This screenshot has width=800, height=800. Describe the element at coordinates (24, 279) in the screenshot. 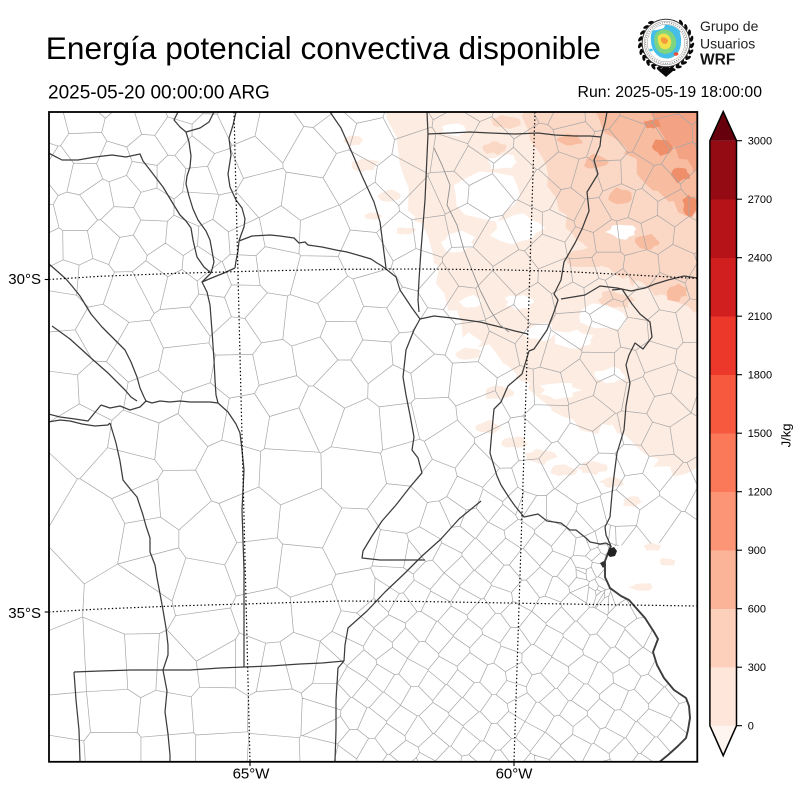

I see `svg-text: 30°S` at that location.